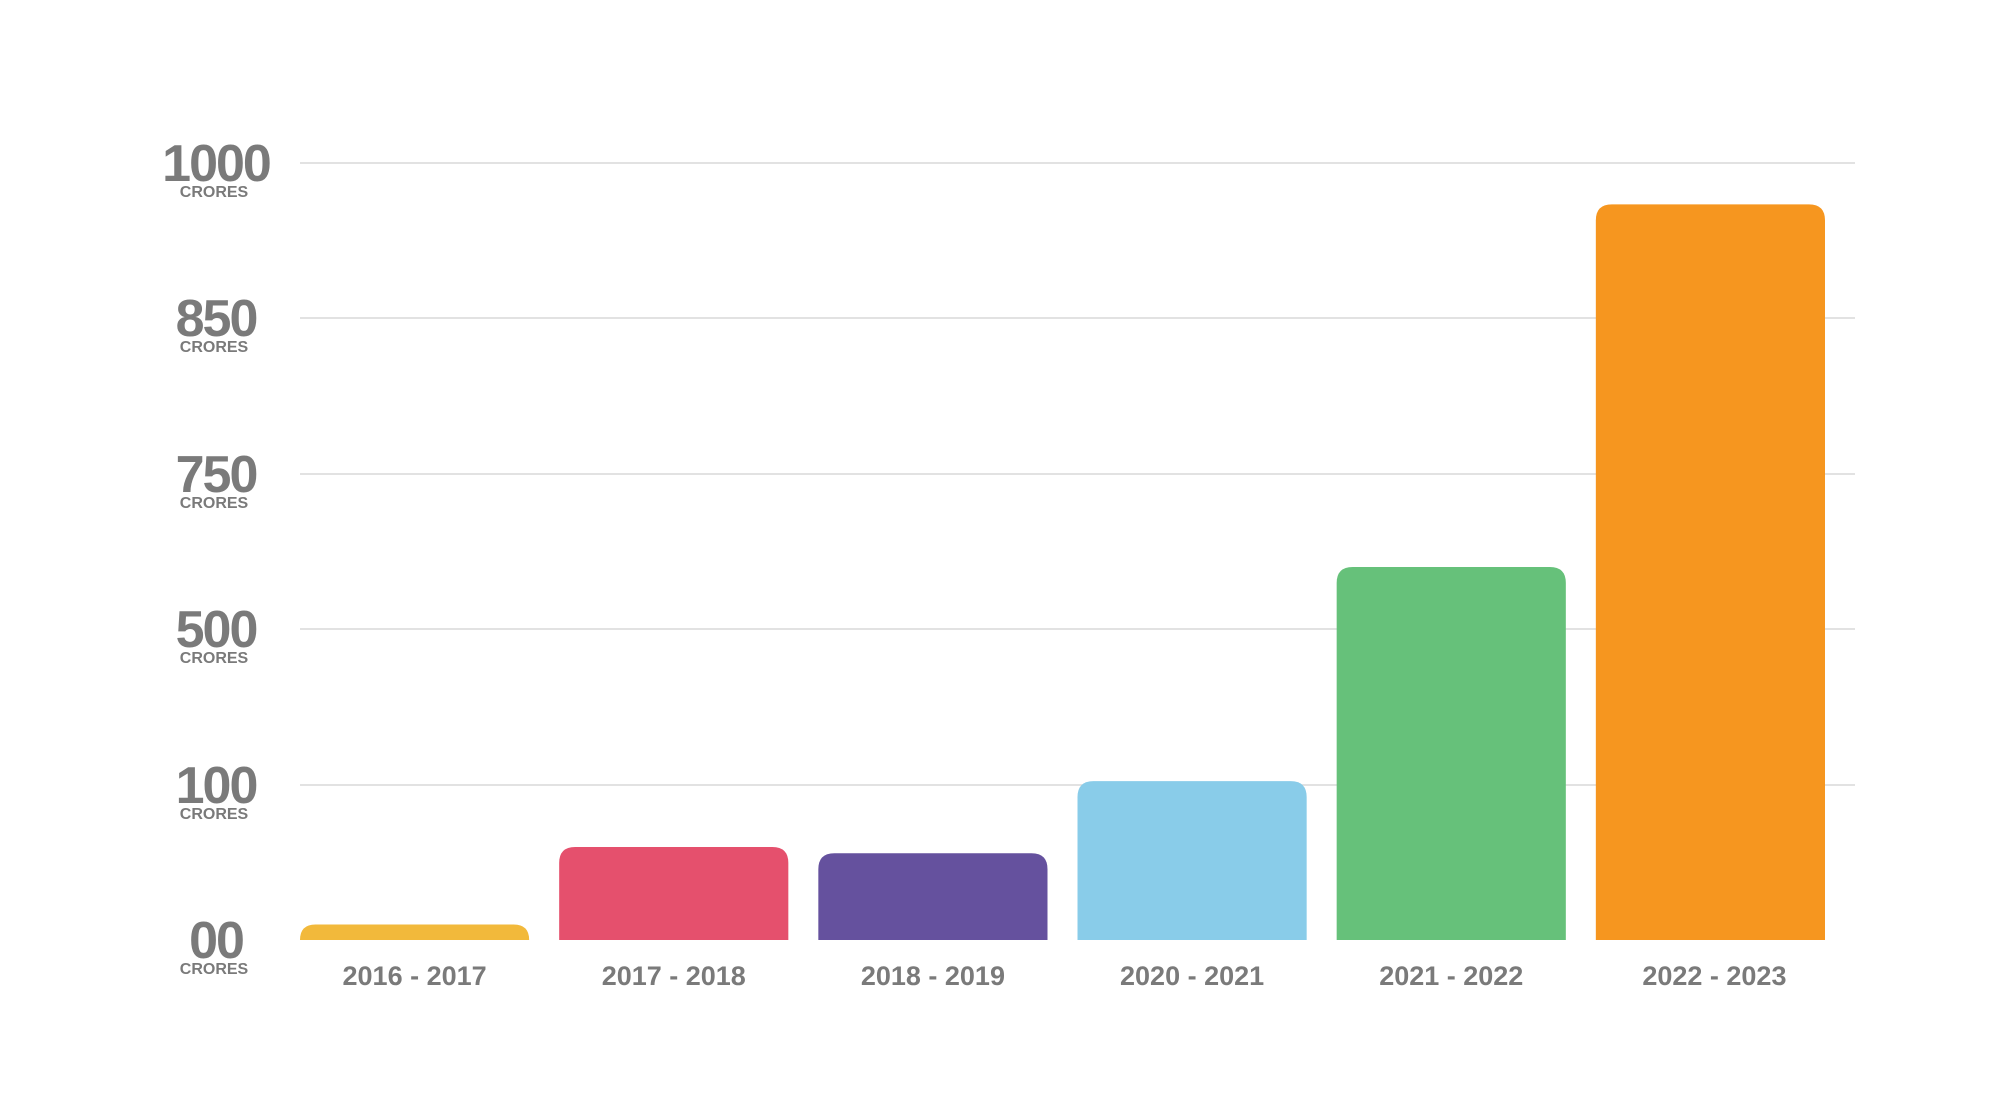 This screenshot has height=1104, width=2000. What do you see at coordinates (216, 164) in the screenshot?
I see `y-tick-label: 1000` at bounding box center [216, 164].